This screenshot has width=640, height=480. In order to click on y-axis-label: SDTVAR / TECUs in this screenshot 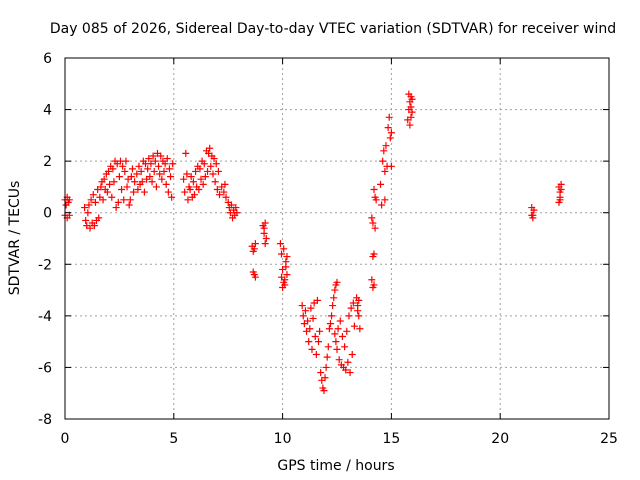, I will do `click(15, 238)`.